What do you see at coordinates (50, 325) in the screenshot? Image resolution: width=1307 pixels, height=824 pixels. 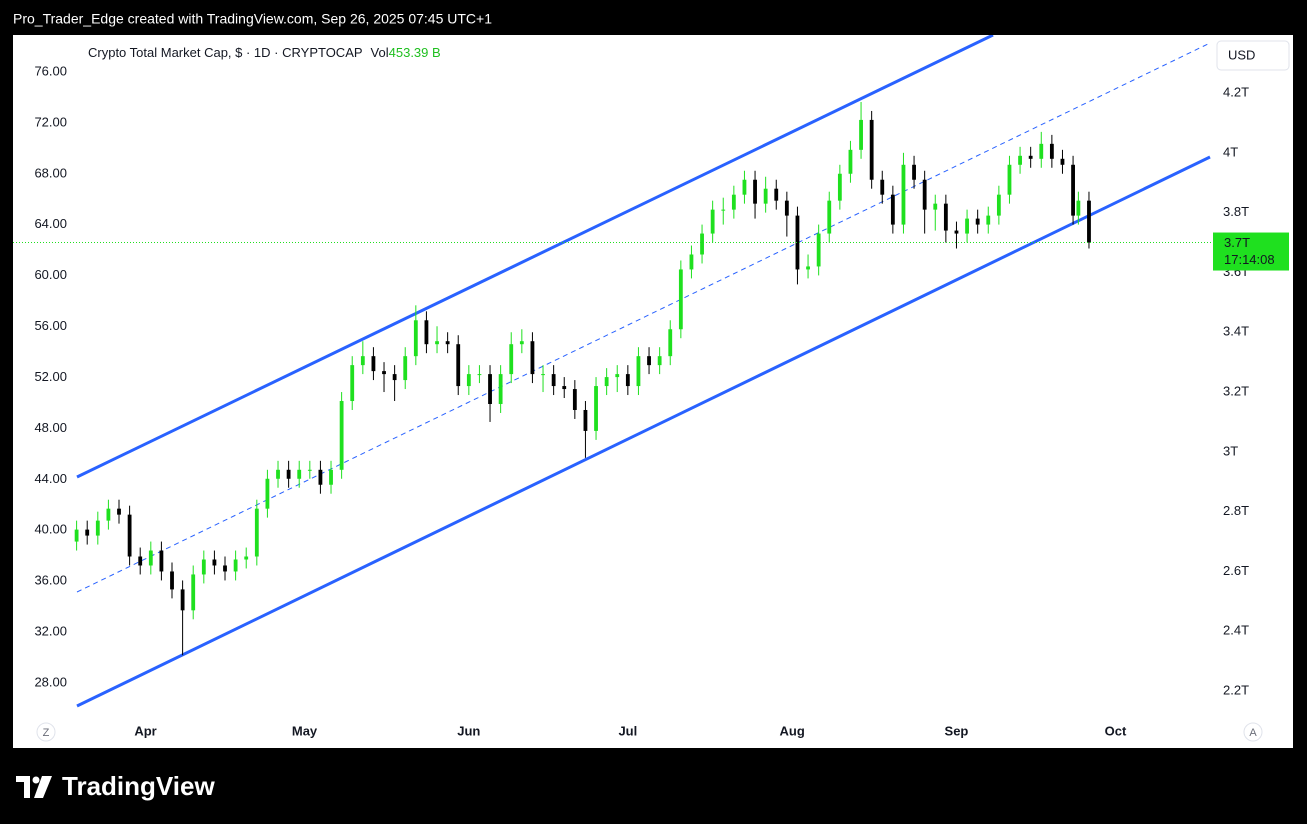 I see `y2-tick-label: 56.00` at bounding box center [50, 325].